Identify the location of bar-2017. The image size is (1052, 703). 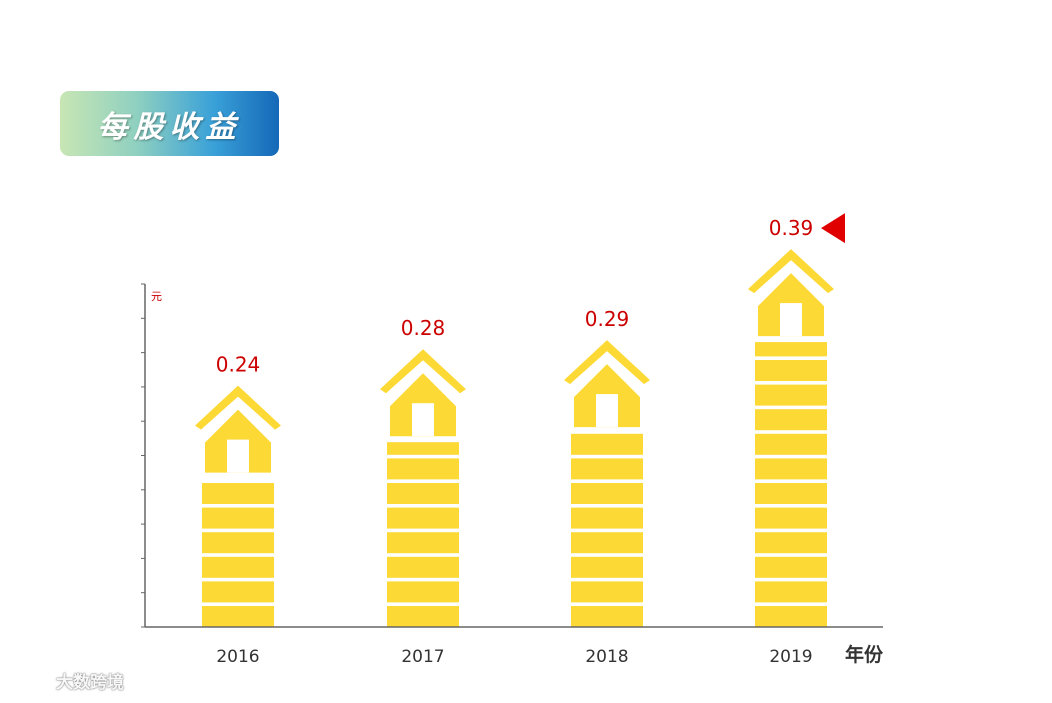
(423, 488).